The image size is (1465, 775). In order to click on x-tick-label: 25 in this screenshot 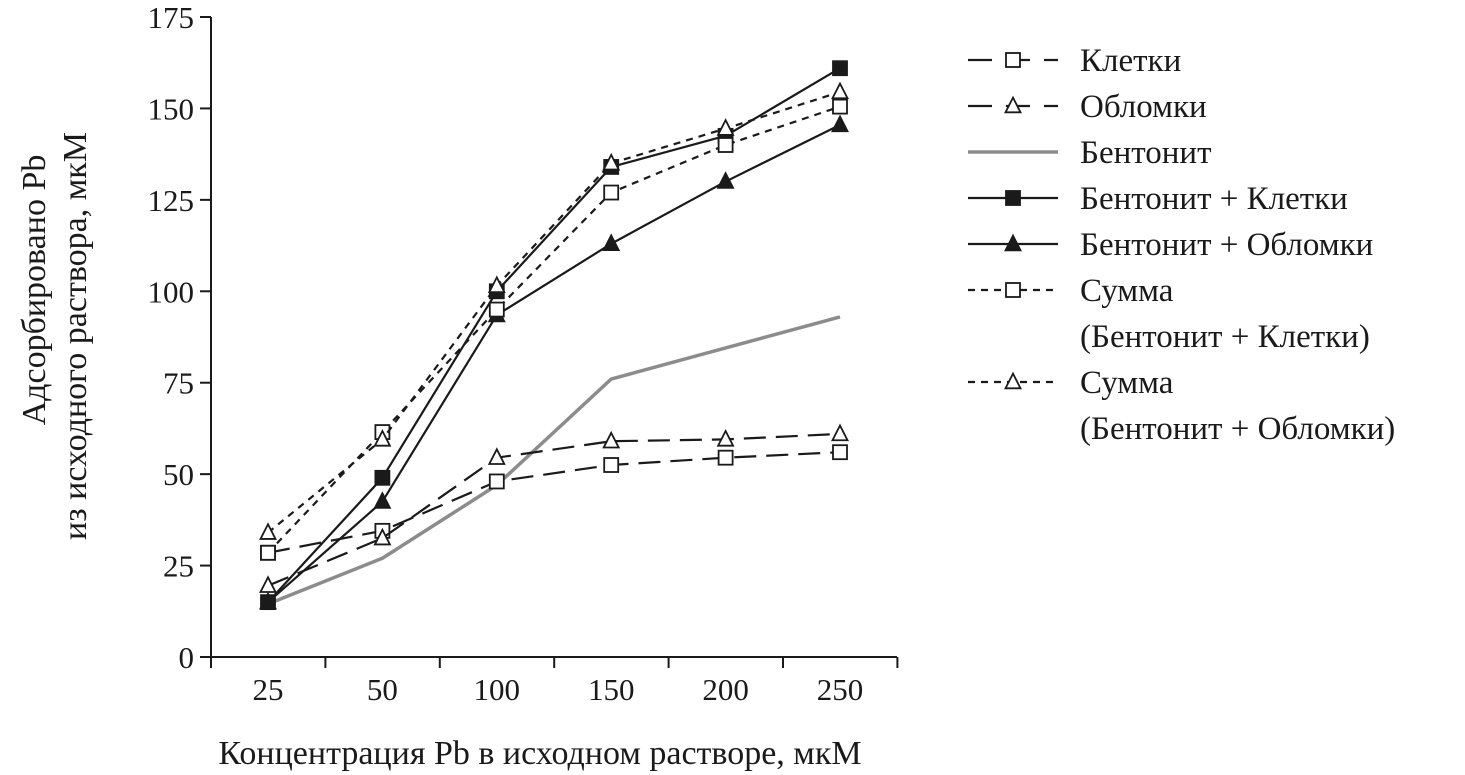, I will do `click(268, 689)`.